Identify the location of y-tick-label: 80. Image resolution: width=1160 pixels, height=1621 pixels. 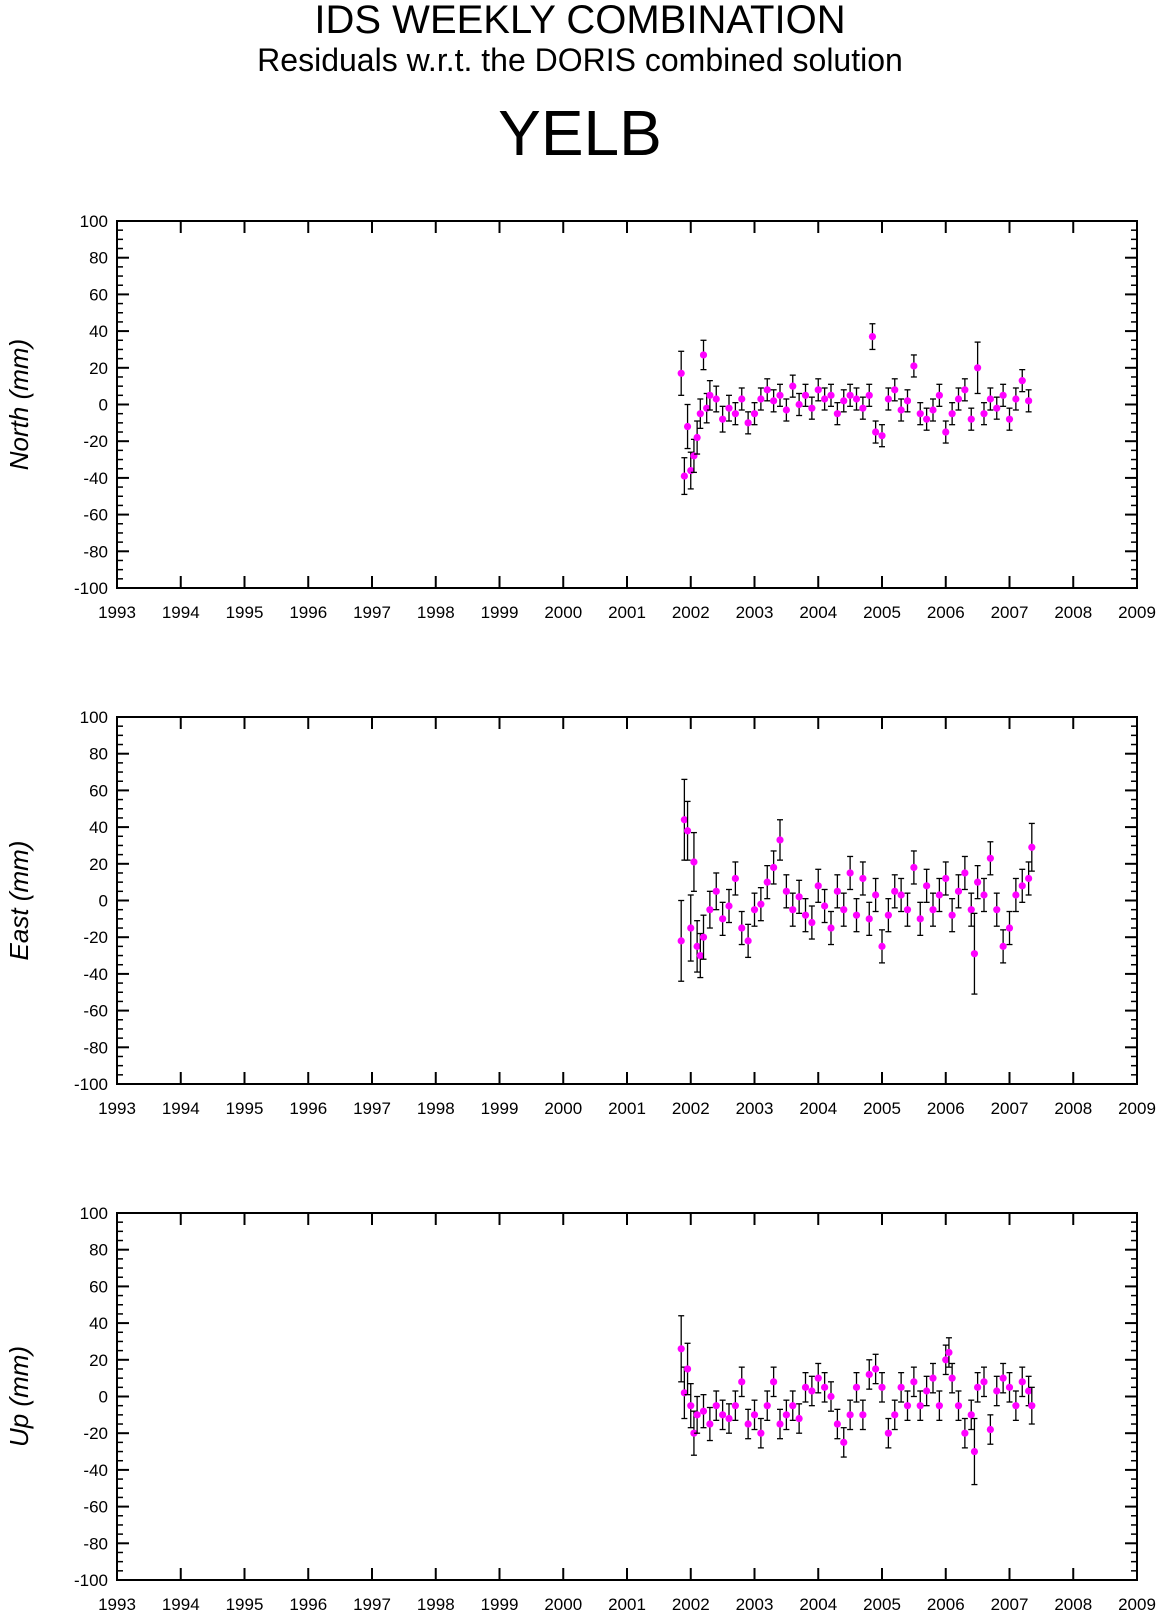
(98, 754).